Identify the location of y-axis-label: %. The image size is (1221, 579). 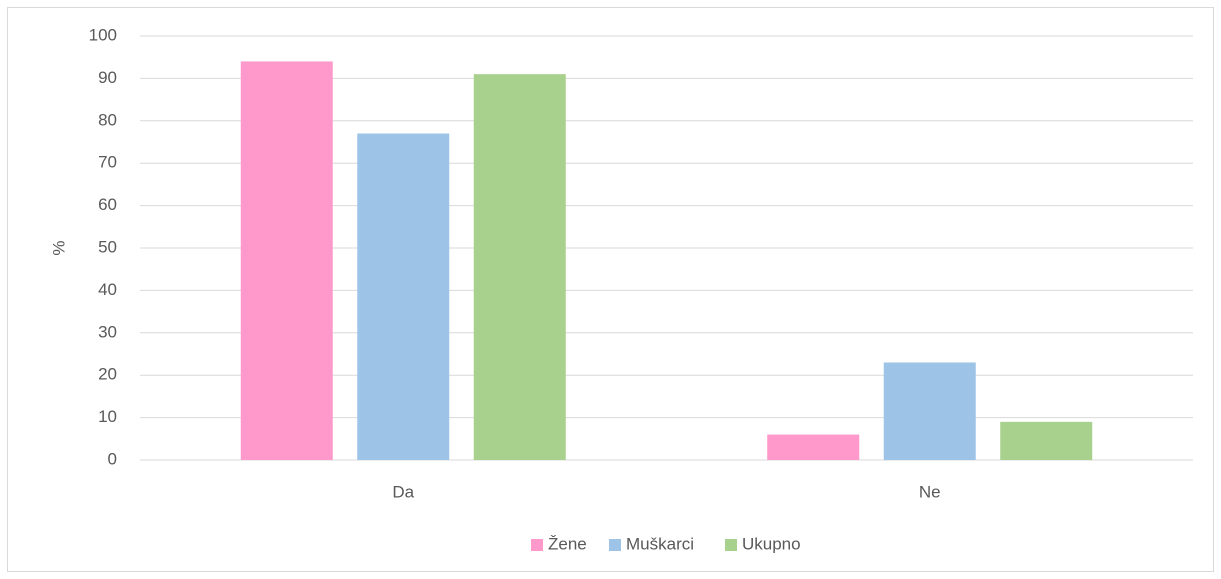
(58, 247).